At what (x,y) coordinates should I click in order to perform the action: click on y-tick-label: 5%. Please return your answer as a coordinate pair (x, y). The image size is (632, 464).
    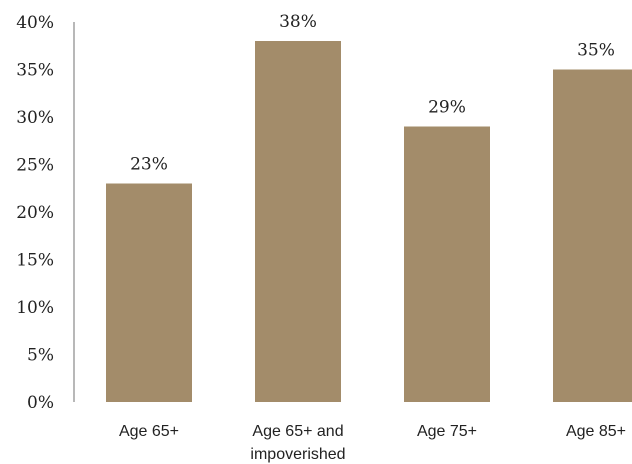
    Looking at the image, I should click on (40, 356).